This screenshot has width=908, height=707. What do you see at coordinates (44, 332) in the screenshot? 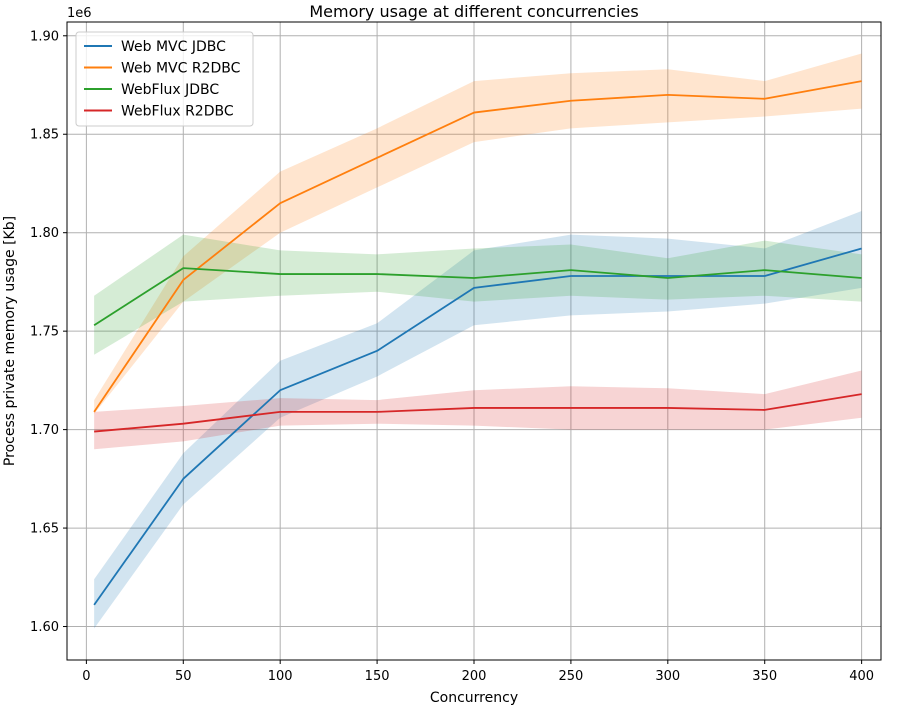
I see `y-tick-label: 1.75` at bounding box center [44, 332].